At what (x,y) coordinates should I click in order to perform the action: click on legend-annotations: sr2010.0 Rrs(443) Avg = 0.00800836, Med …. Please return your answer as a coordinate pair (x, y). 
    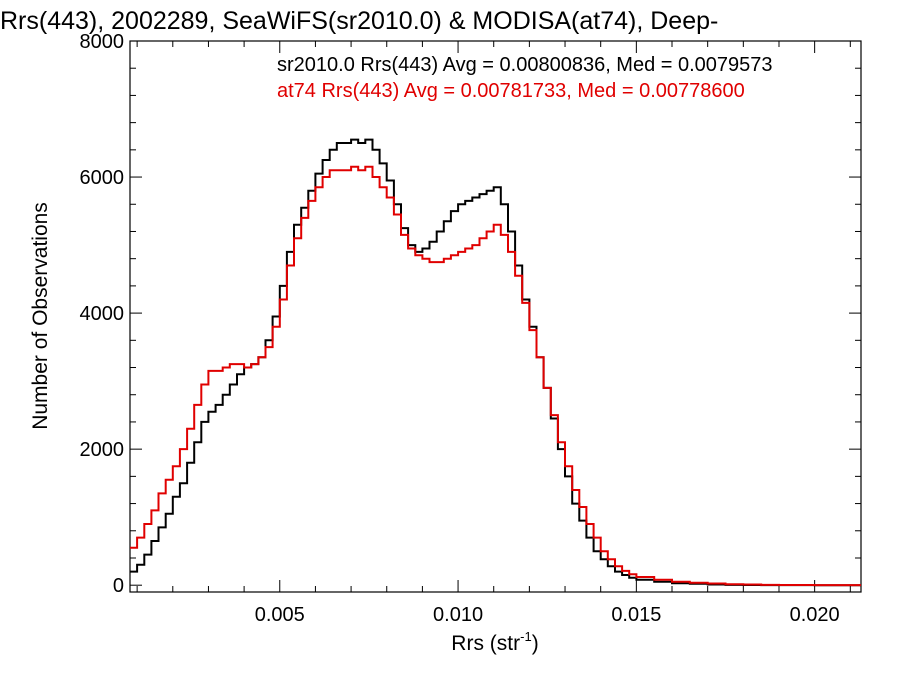
    Looking at the image, I should click on (525, 78).